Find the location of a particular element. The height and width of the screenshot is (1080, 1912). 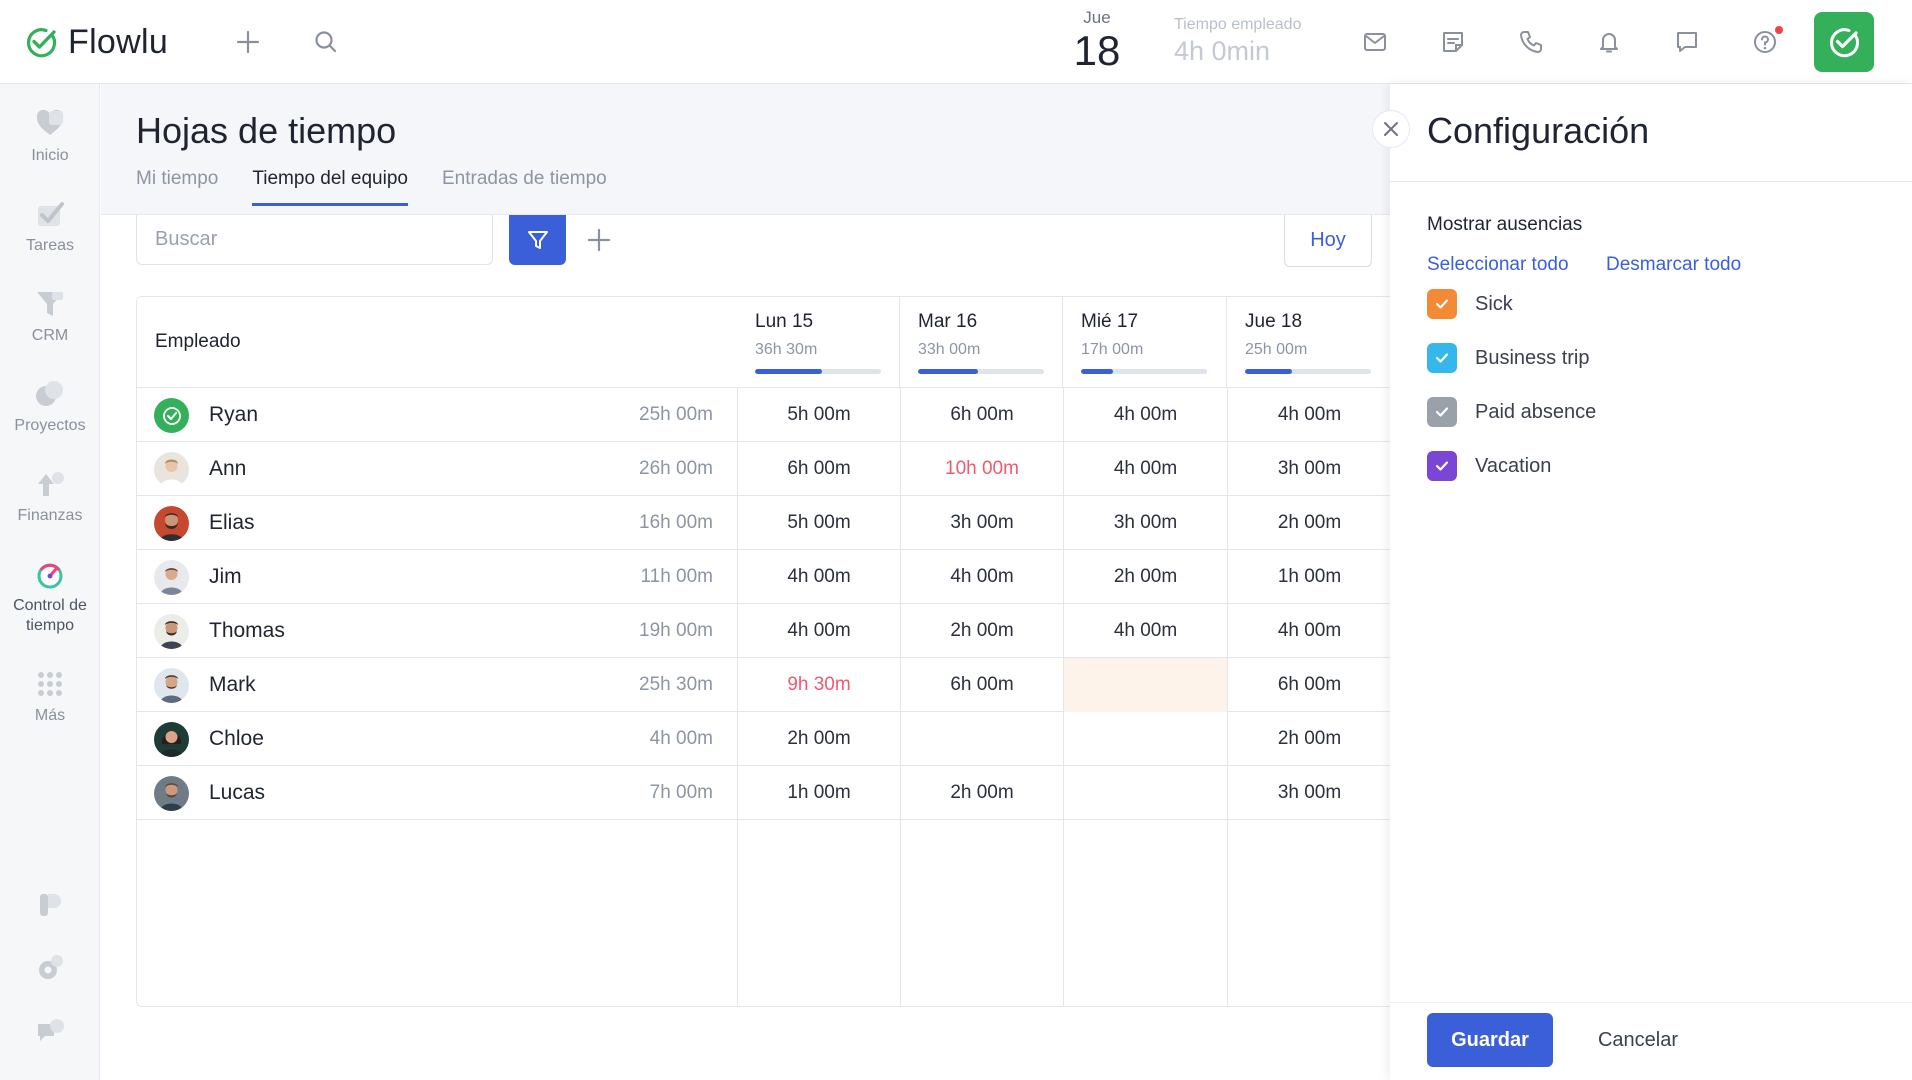

table-row: Ann 26h 00m 6h 00m 10h 00m 4h 00m 3h 00m is located at coordinates (763, 469).